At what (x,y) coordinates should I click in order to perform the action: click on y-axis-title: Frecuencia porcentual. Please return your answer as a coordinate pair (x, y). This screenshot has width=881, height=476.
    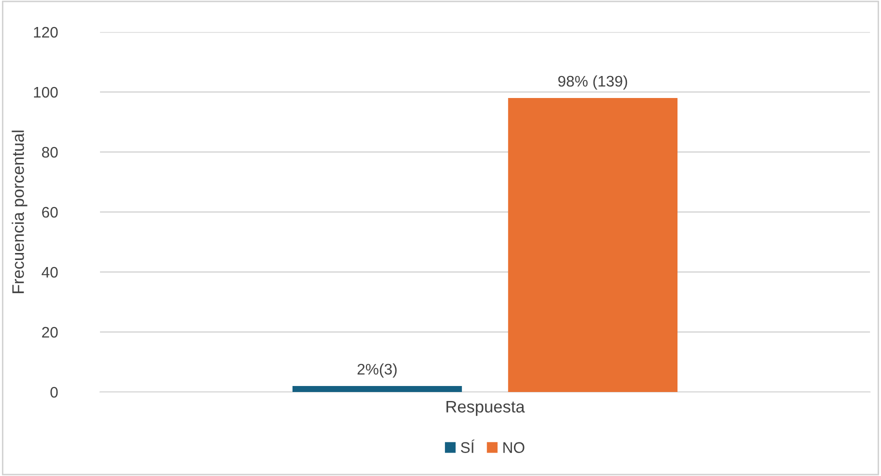
    Looking at the image, I should click on (20, 212).